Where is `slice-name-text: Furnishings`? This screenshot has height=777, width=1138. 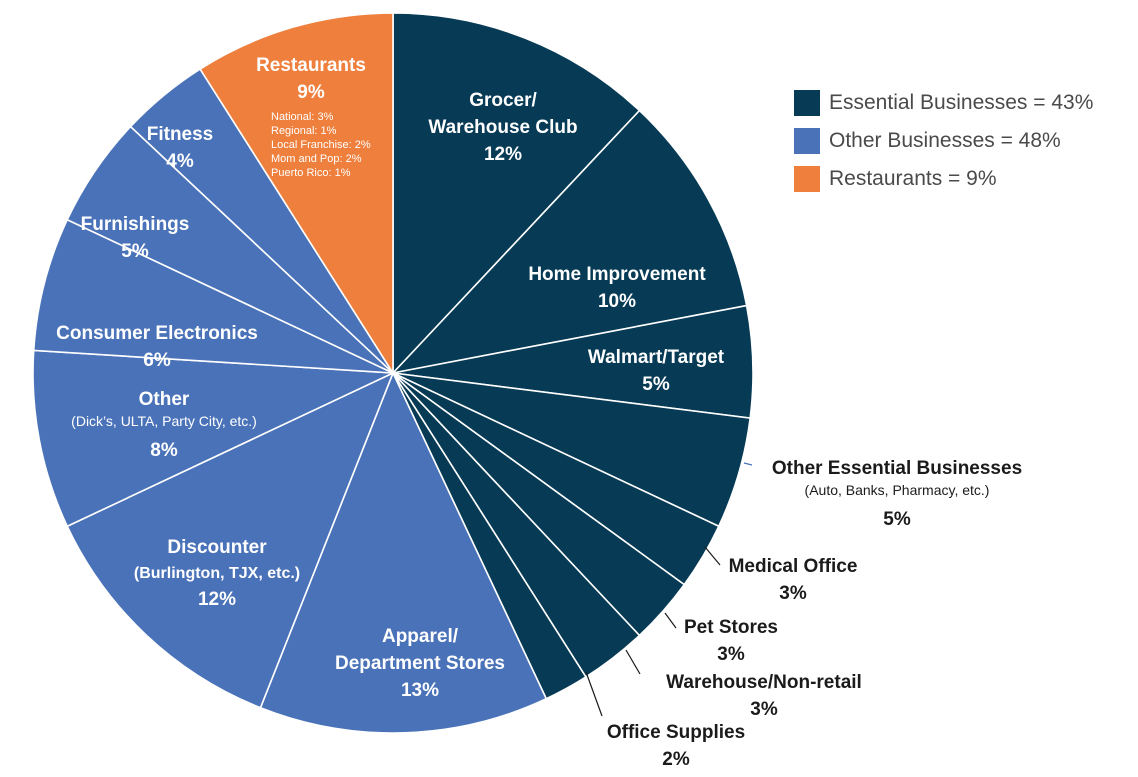
slice-name-text: Furnishings is located at coordinates (135, 224).